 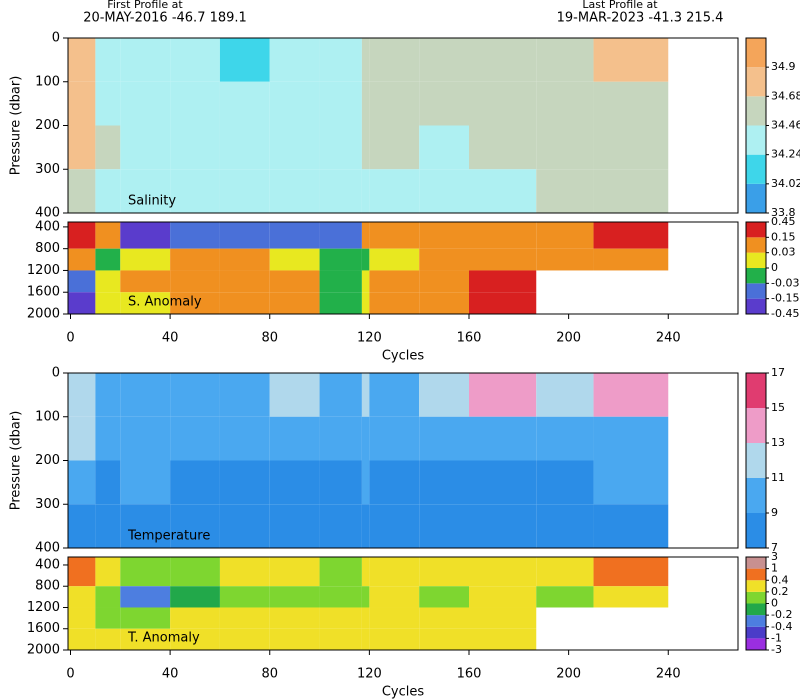 I want to click on colorbar-tick-label: 34.46, so click(x=785, y=125).